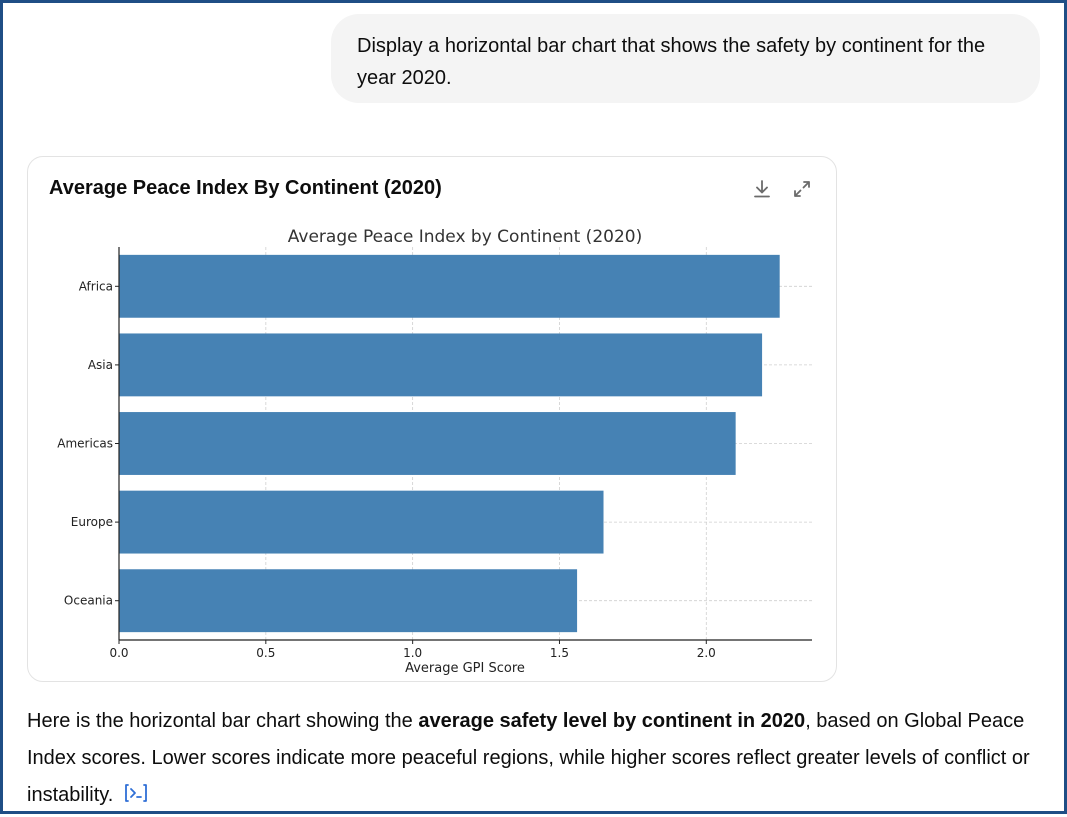  What do you see at coordinates (118, 653) in the screenshot?
I see `x-tick-label: 0.0` at bounding box center [118, 653].